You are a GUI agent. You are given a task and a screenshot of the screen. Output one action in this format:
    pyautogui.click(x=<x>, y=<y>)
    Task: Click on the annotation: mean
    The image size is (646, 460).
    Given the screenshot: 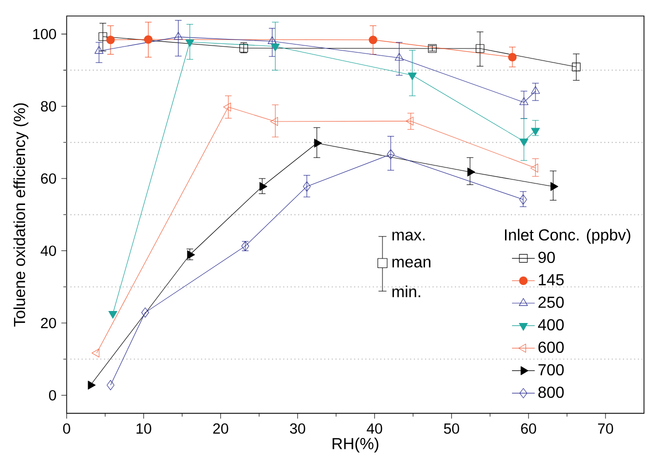 What is the action you would take?
    pyautogui.click(x=411, y=263)
    